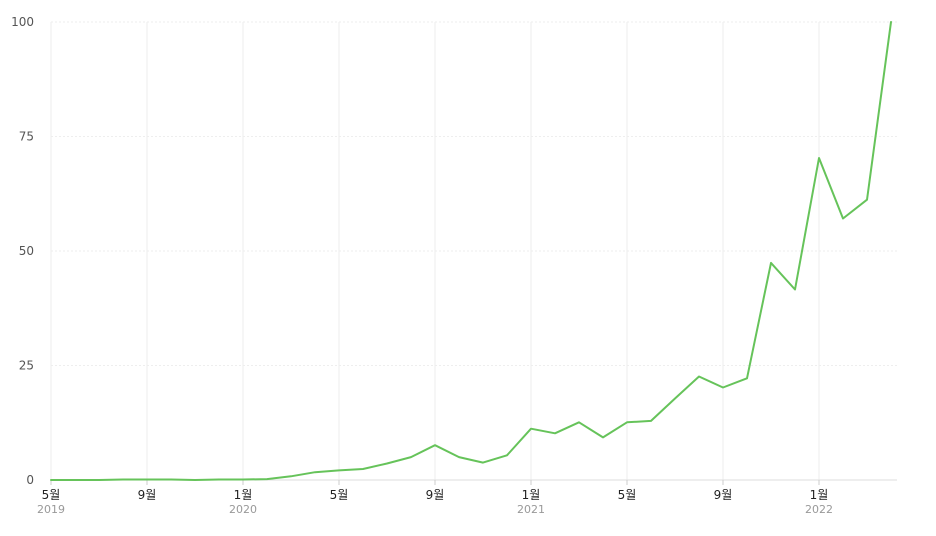  What do you see at coordinates (819, 509) in the screenshot?
I see `x-tick-year-label: 2022` at bounding box center [819, 509].